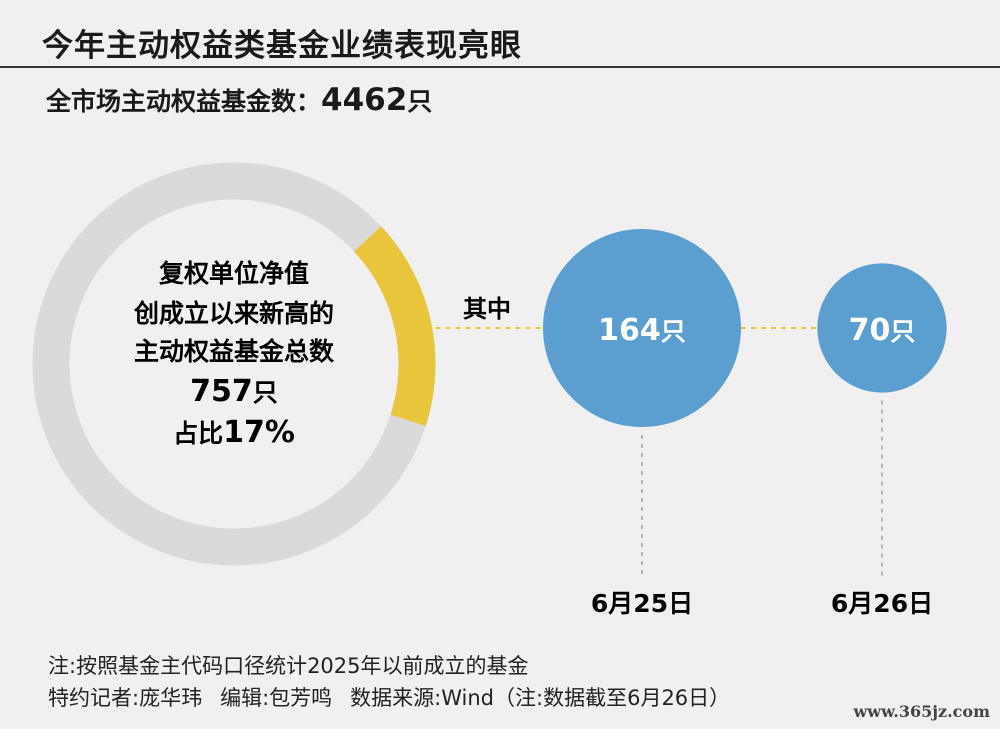 The image size is (1000, 729). What do you see at coordinates (882, 603) in the screenshot?
I see `bubble-date-2: 6月26日` at bounding box center [882, 603].